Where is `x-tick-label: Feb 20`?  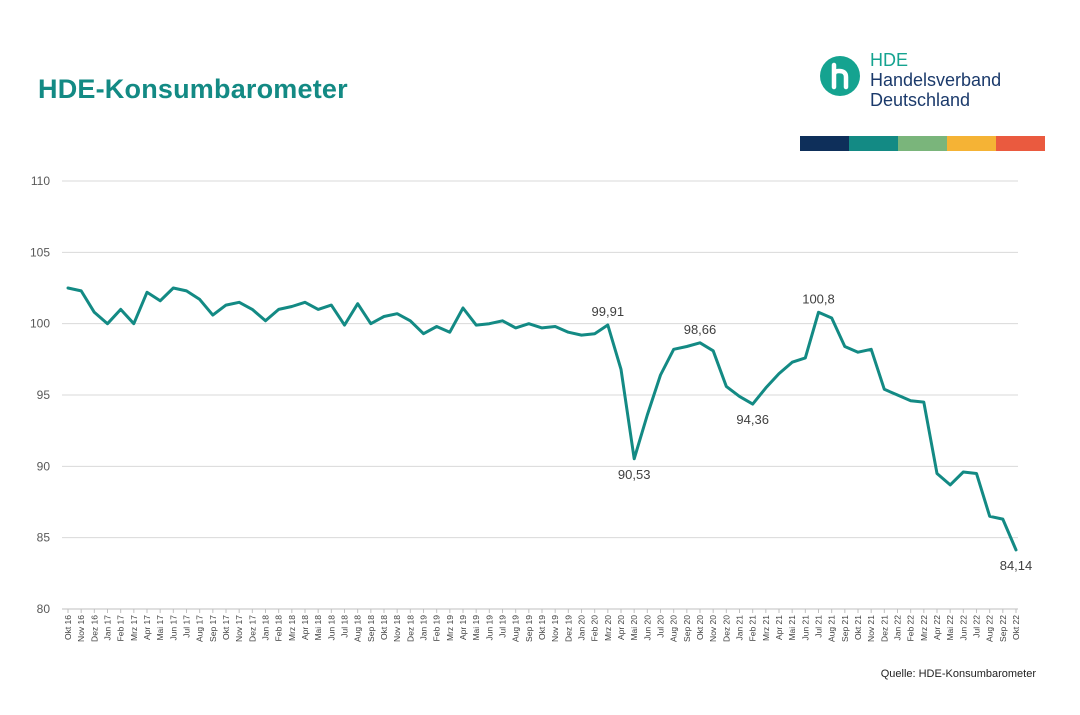
x-tick-label: Feb 20 is located at coordinates (595, 628).